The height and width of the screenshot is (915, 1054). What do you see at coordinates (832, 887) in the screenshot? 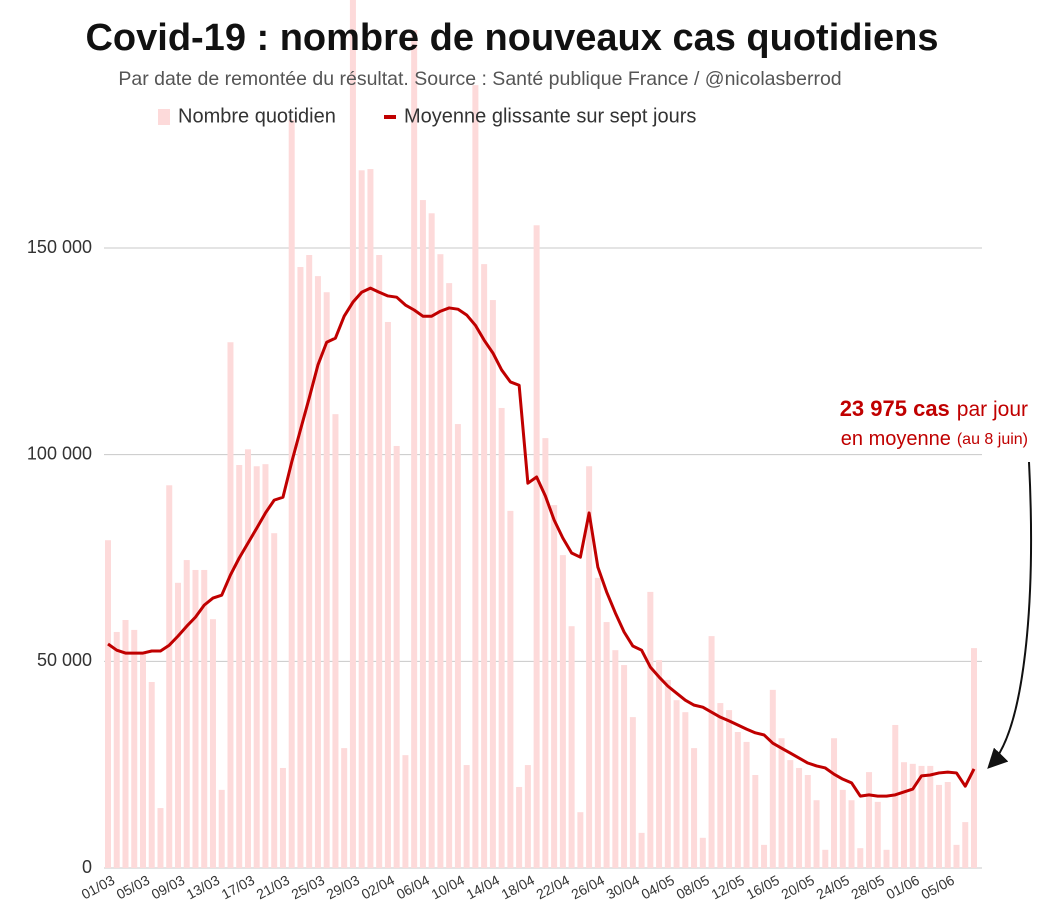
I see `x-tick-label: 24/05` at bounding box center [832, 887].